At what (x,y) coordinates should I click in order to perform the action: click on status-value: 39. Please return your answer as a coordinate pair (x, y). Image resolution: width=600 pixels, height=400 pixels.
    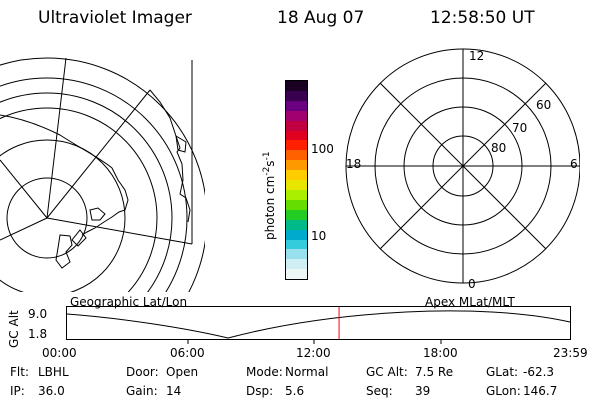
    Looking at the image, I should click on (423, 391).